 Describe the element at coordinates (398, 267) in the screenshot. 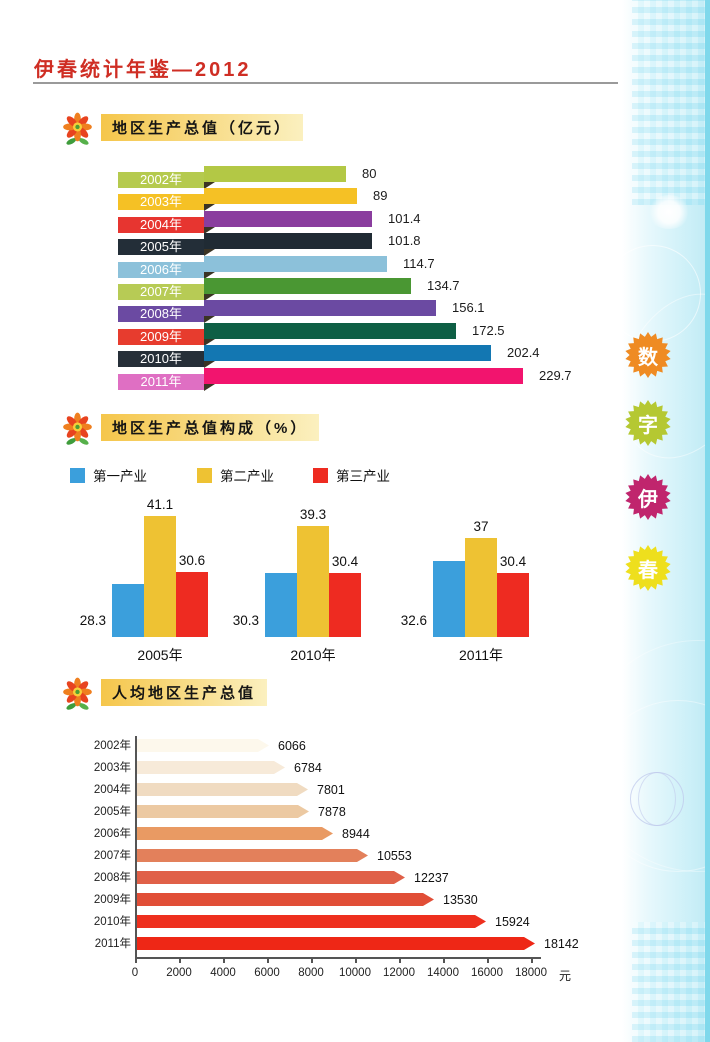

I see `gdp-bar-row: 2006年 114.7` at that location.